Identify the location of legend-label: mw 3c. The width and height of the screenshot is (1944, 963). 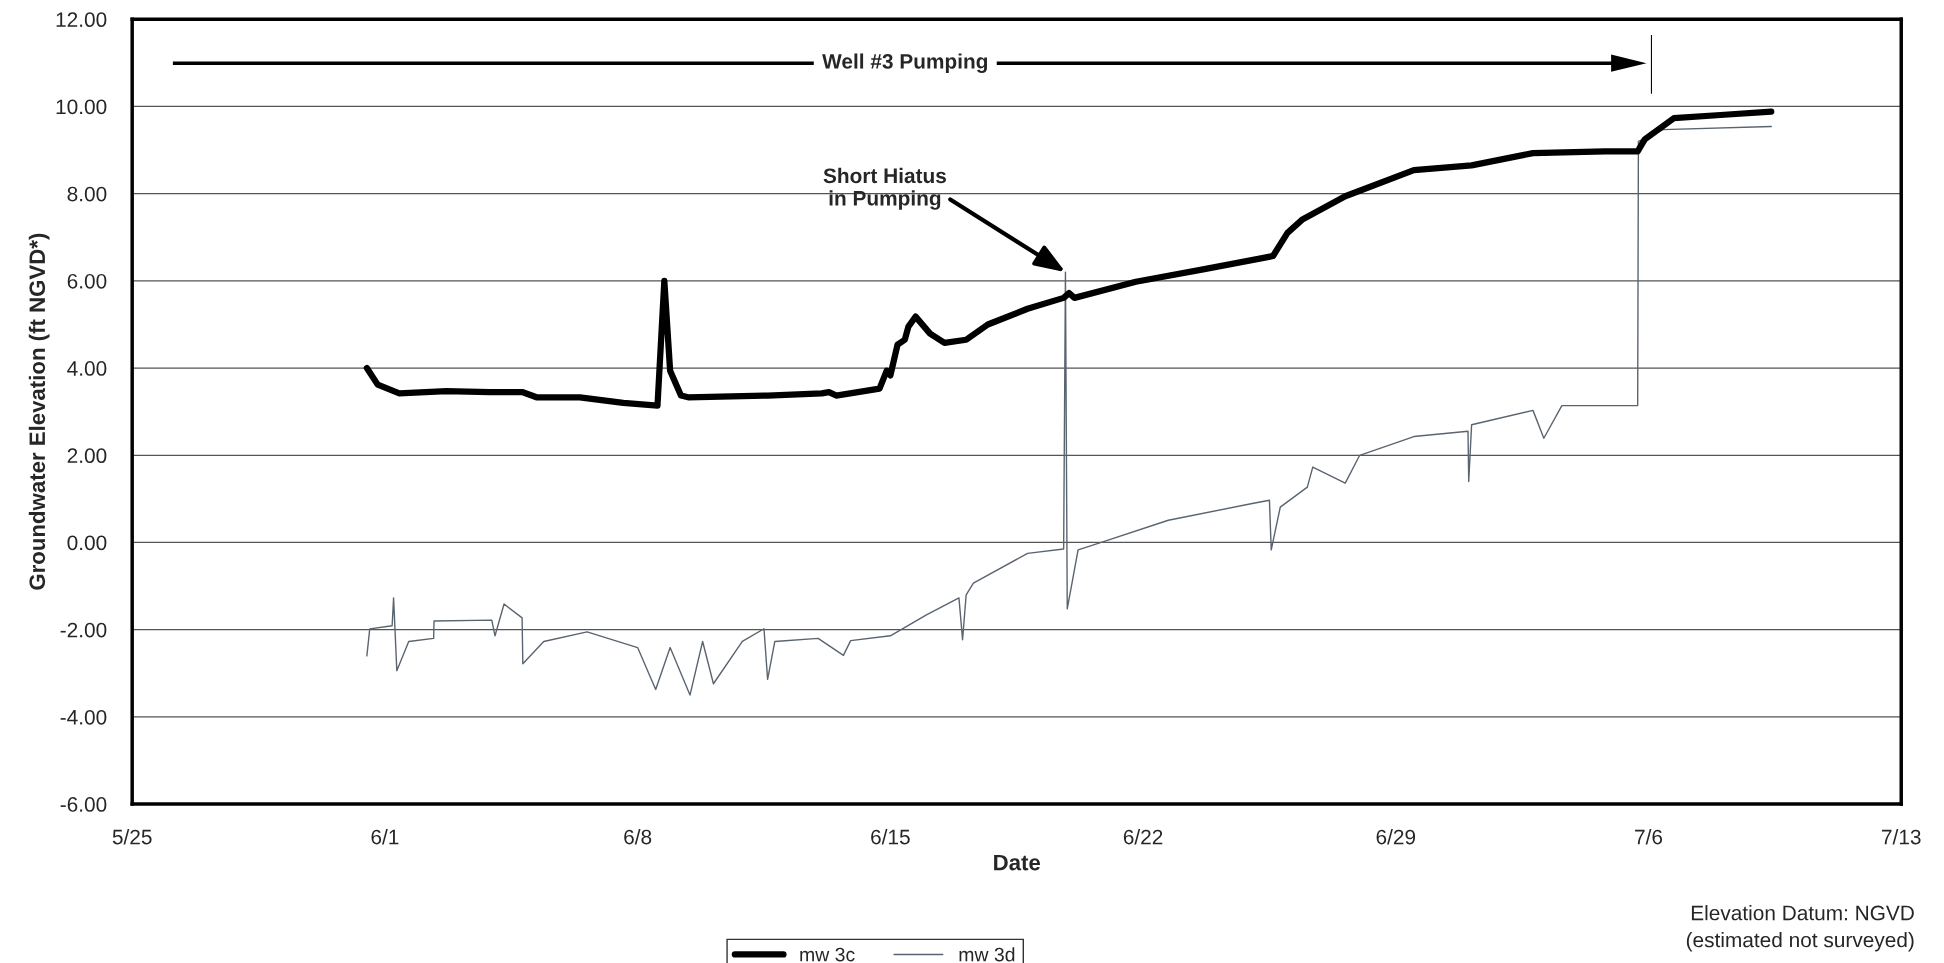
(827, 954).